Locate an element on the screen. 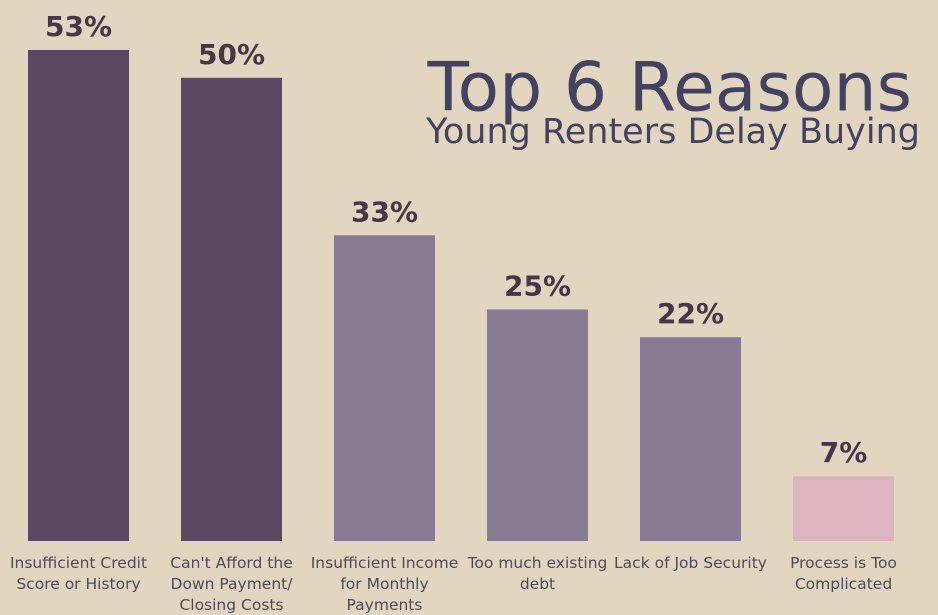  x-tick-label: Process is Too Complicated is located at coordinates (843, 573).